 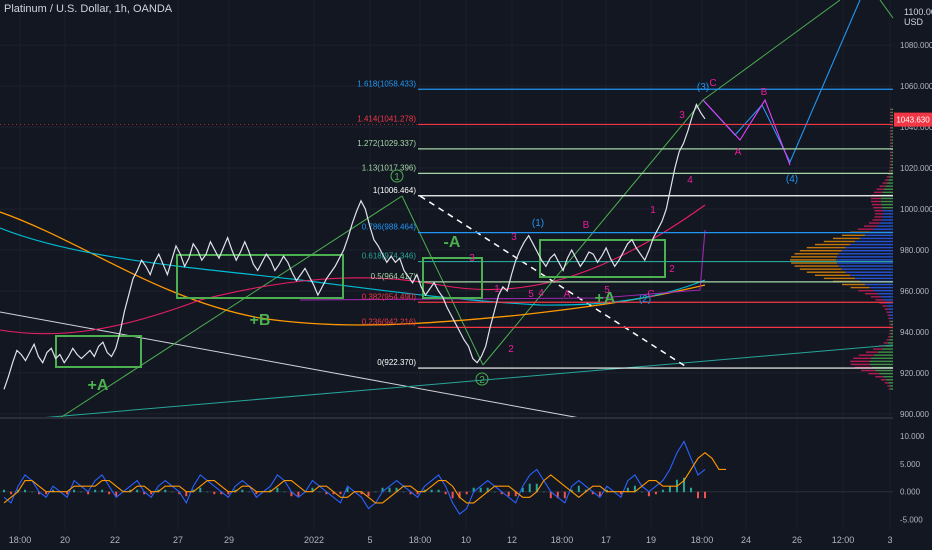 What do you see at coordinates (702, 540) in the screenshot?
I see `time-tick-label: 18:00` at bounding box center [702, 540].